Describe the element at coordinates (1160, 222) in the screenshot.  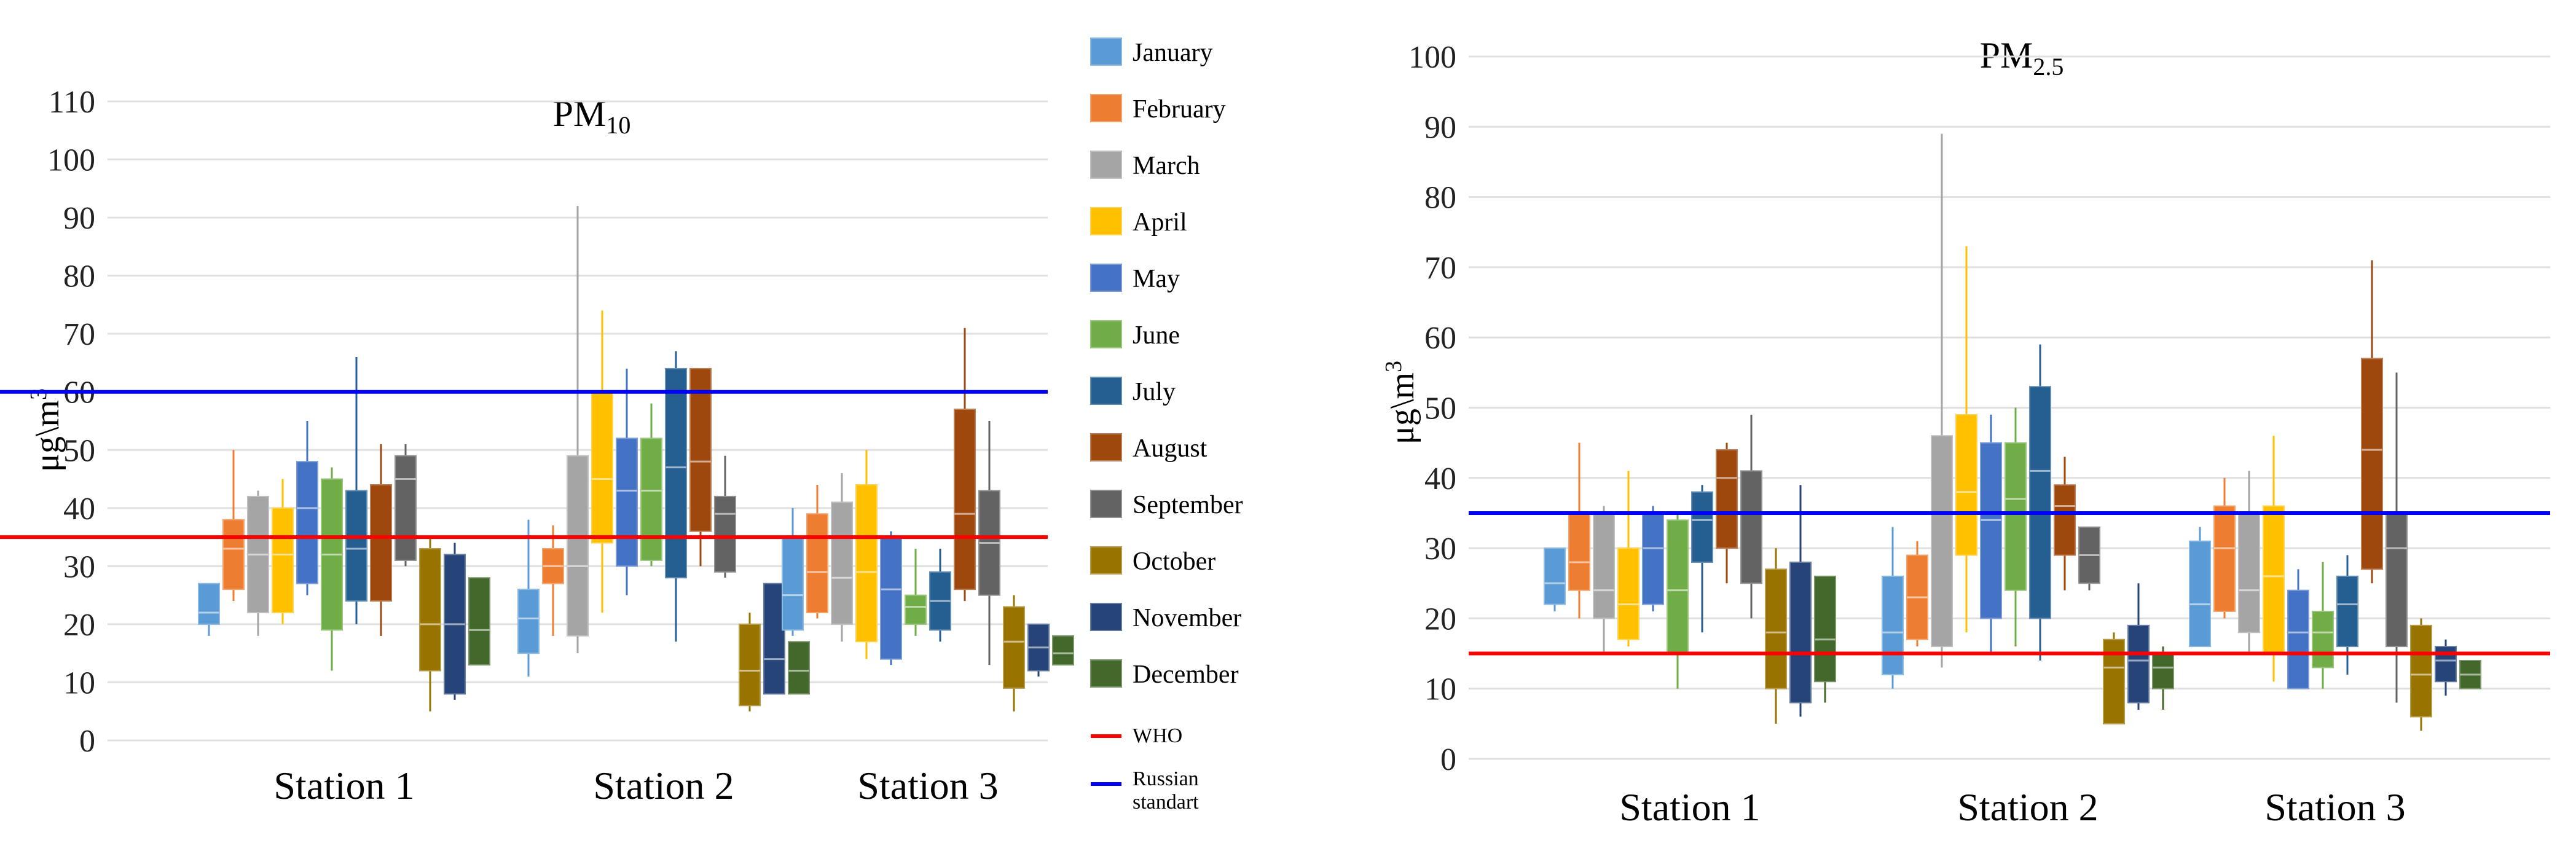
I see `legend-label: April` at that location.